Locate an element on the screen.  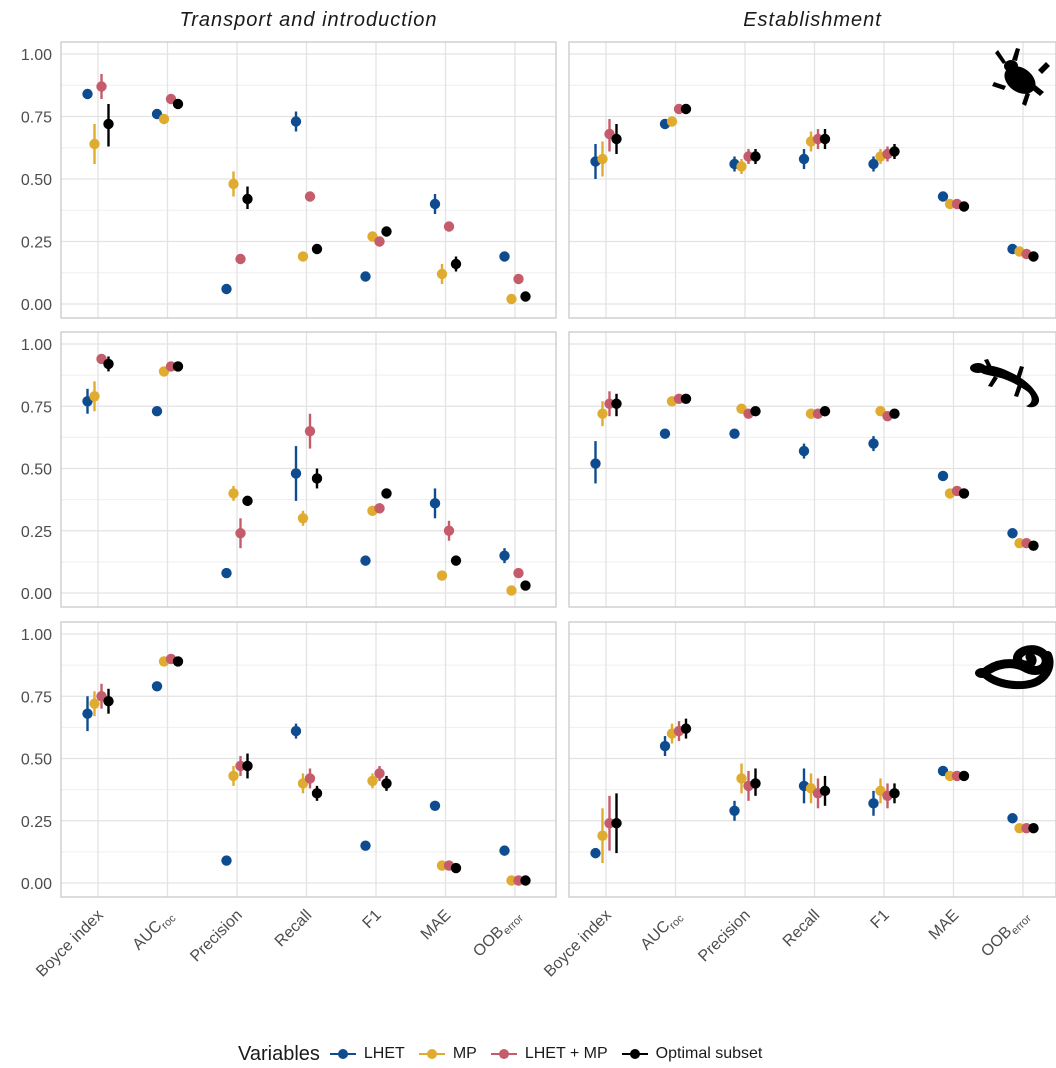
legend-title: Variables is located at coordinates (279, 1053).